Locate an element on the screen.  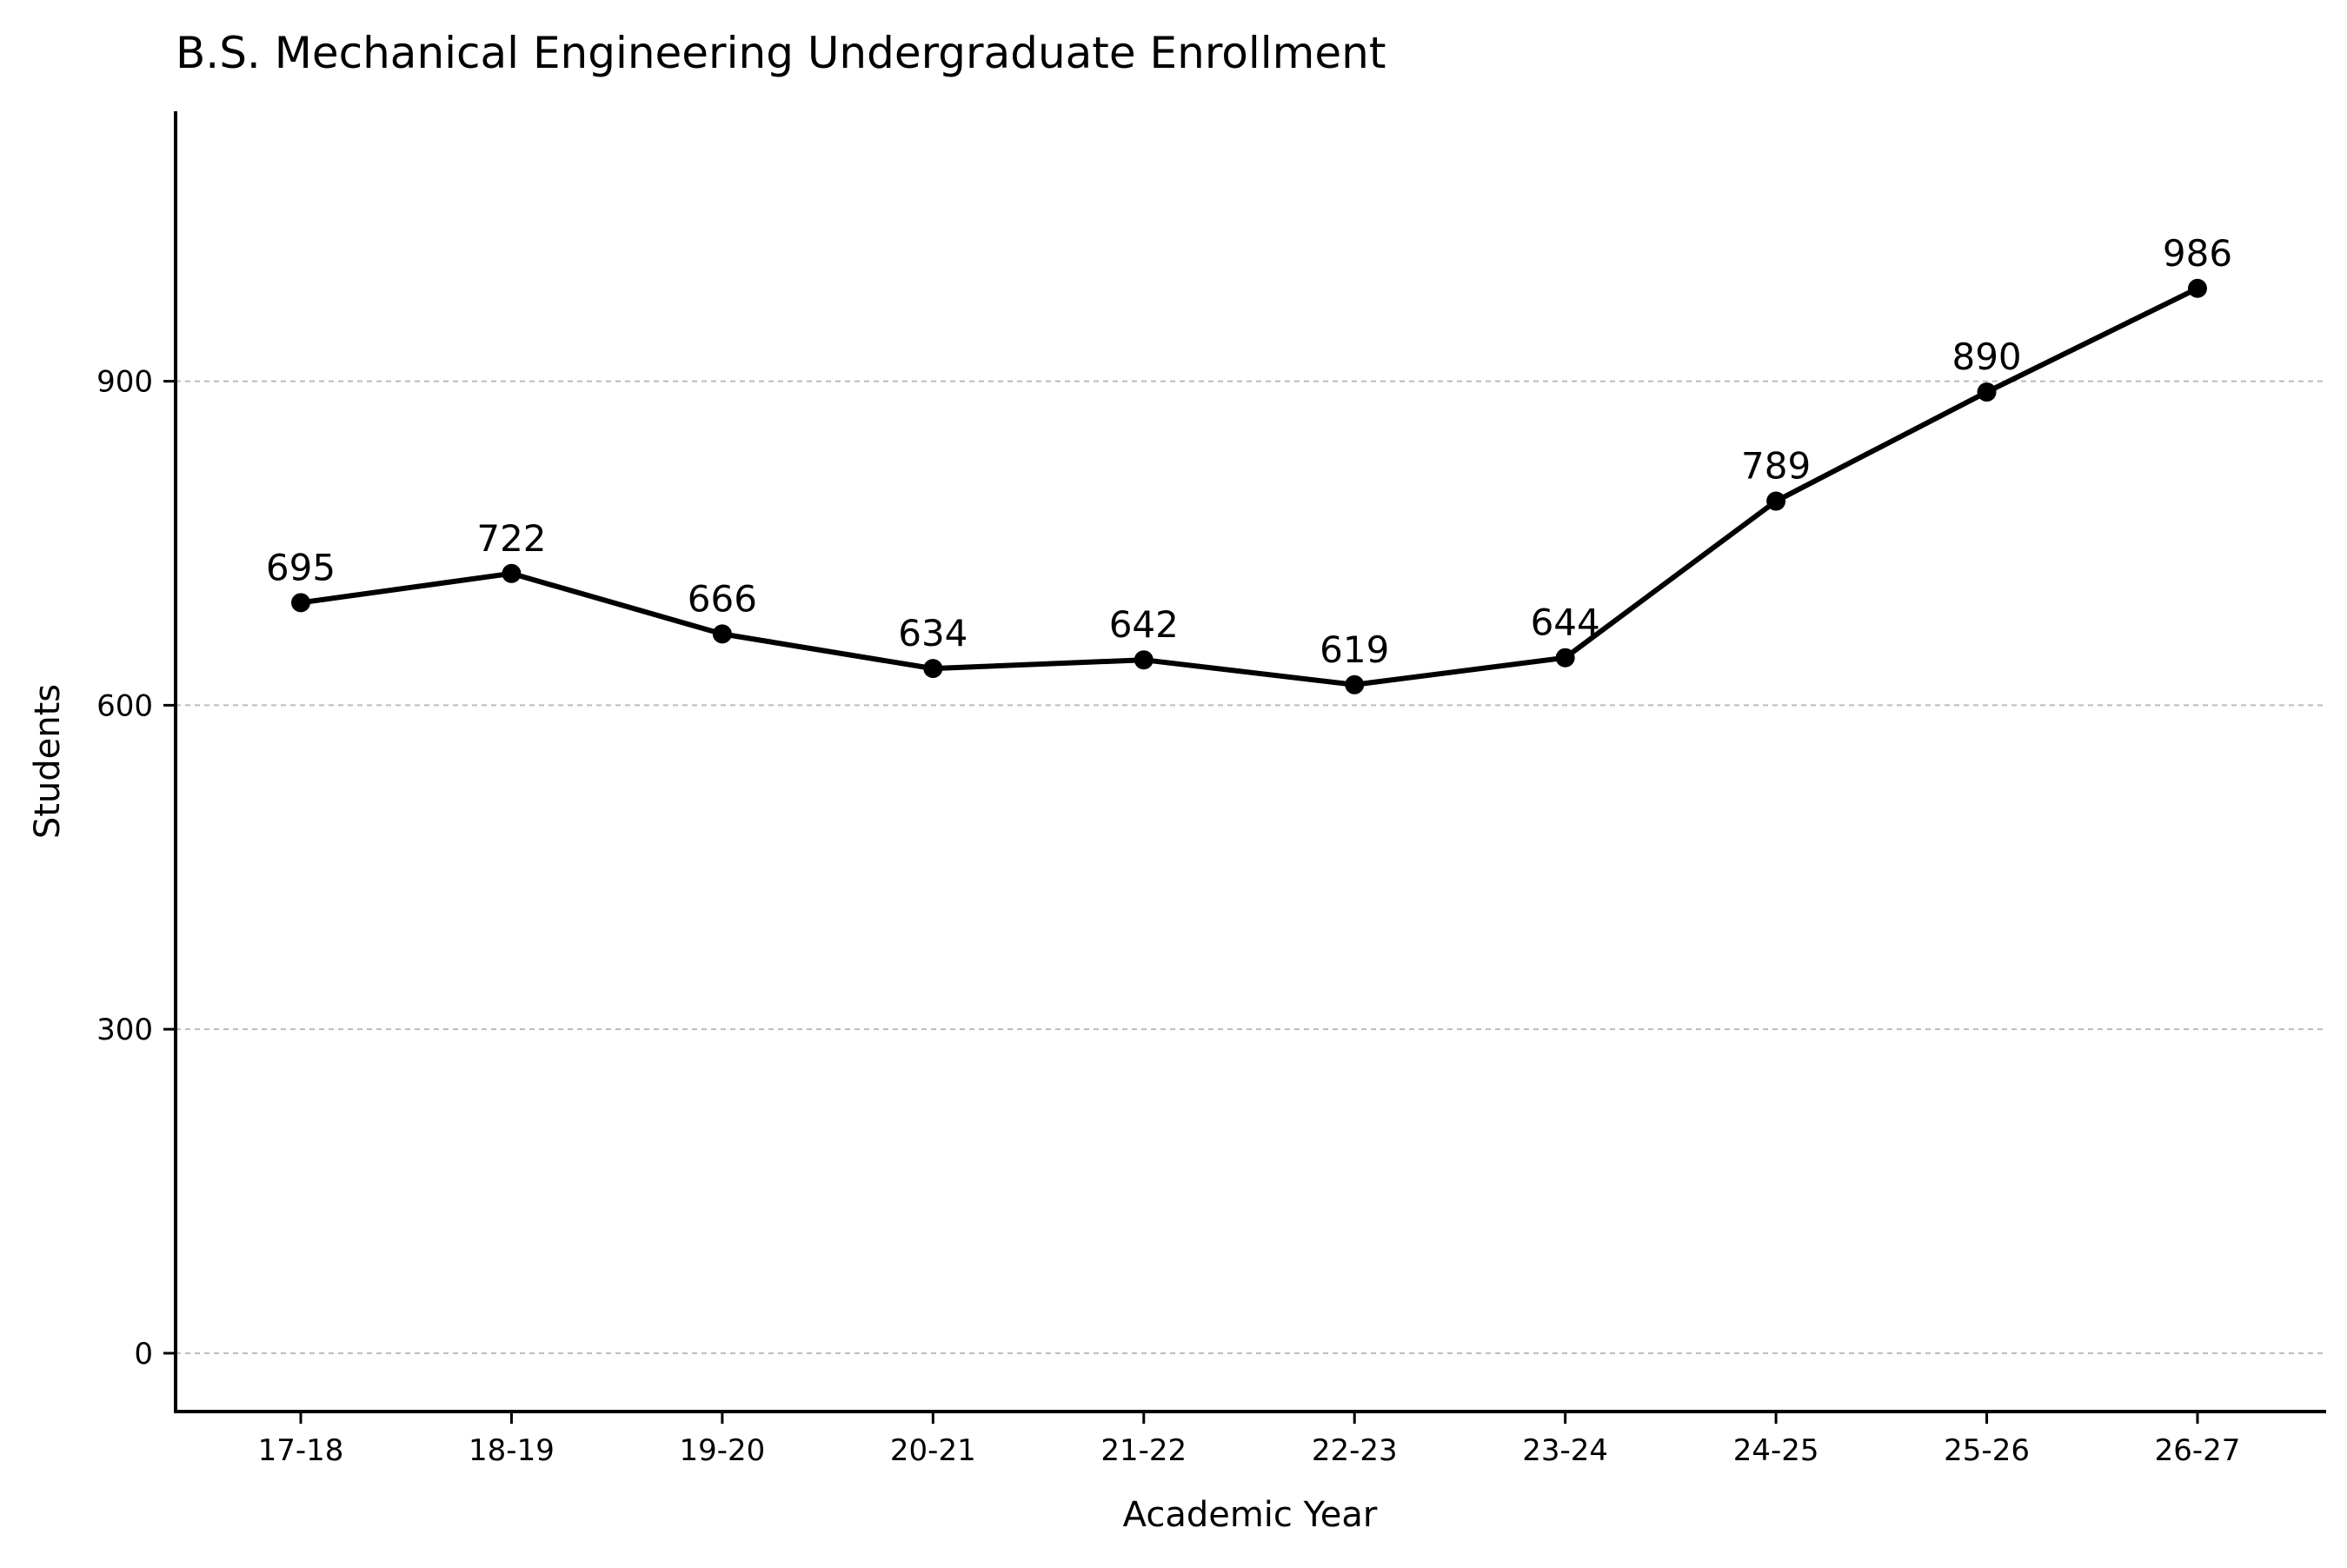
data-label-22-23: 619 is located at coordinates (1354, 649).